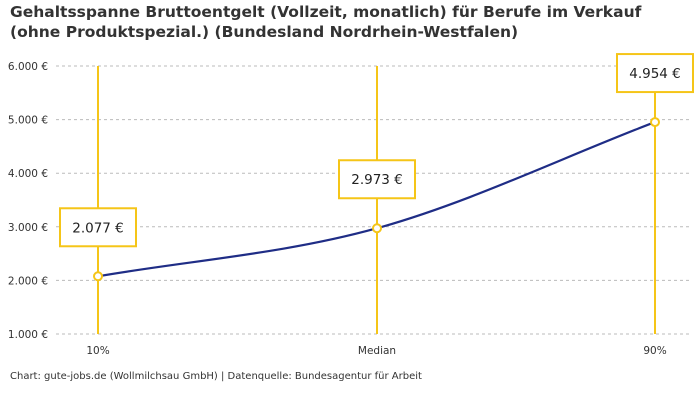 This screenshot has width=700, height=400. What do you see at coordinates (28, 228) in the screenshot?
I see `y-tick-label: 3.000 €` at bounding box center [28, 228].